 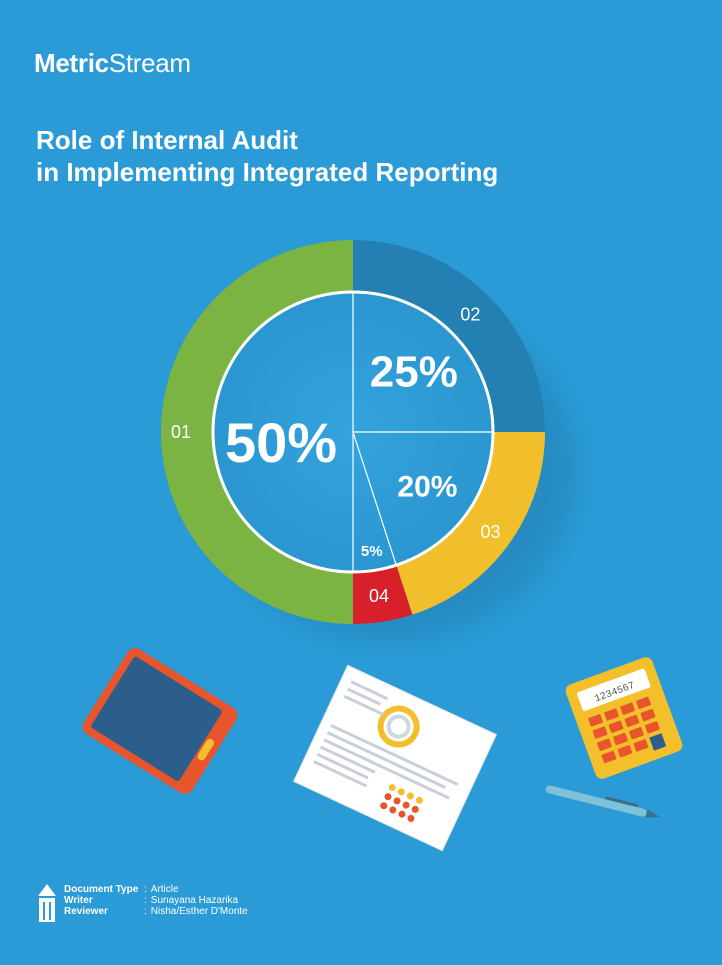 What do you see at coordinates (101, 889) in the screenshot?
I see `info-label: Document Type` at bounding box center [101, 889].